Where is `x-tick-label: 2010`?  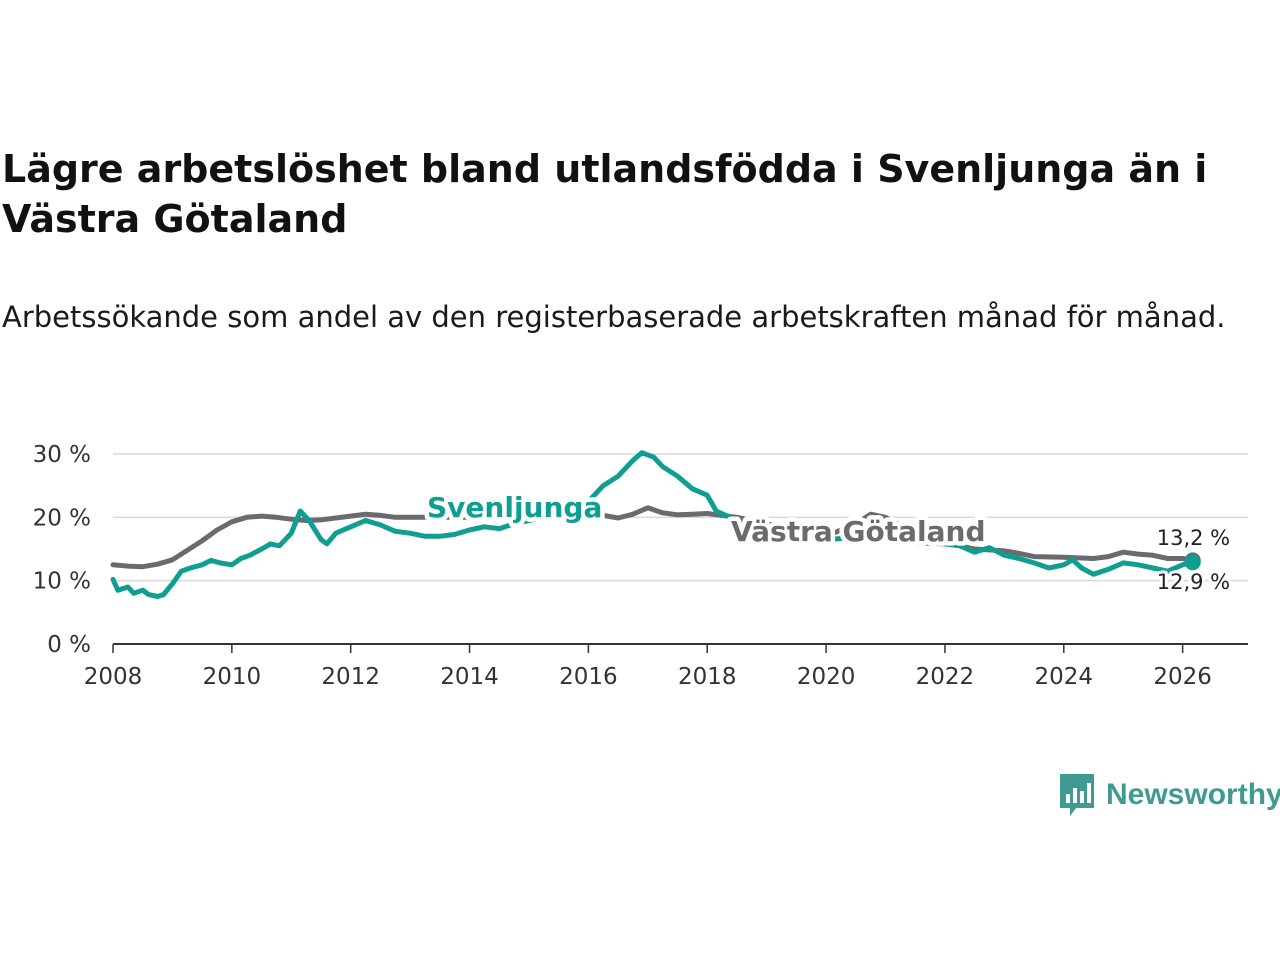 x-tick-label: 2010 is located at coordinates (232, 677).